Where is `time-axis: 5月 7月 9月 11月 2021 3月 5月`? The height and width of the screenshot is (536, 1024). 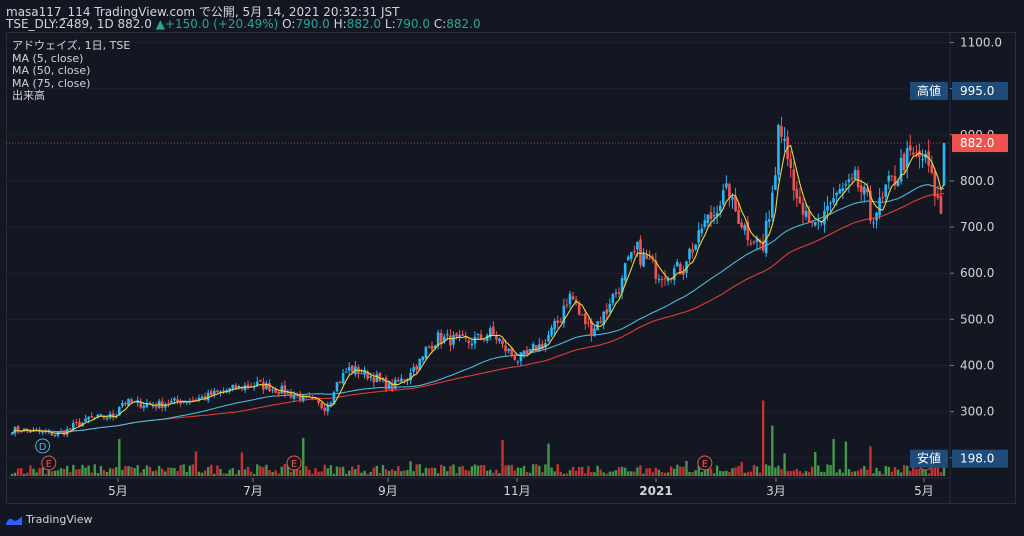 time-axis: 5月 7月 9月 11月 2021 3月 5月 is located at coordinates (478, 487).